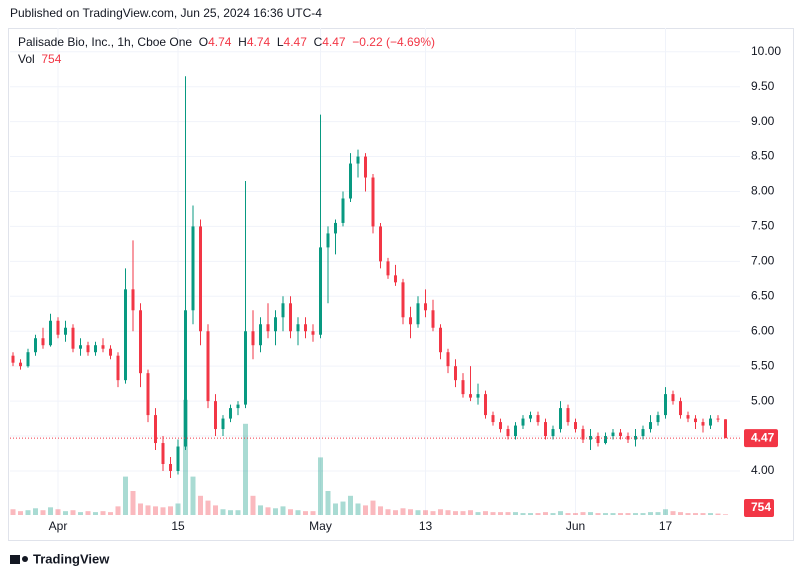 This screenshot has width=804, height=578. I want to click on open-value: 4.74, so click(220, 42).